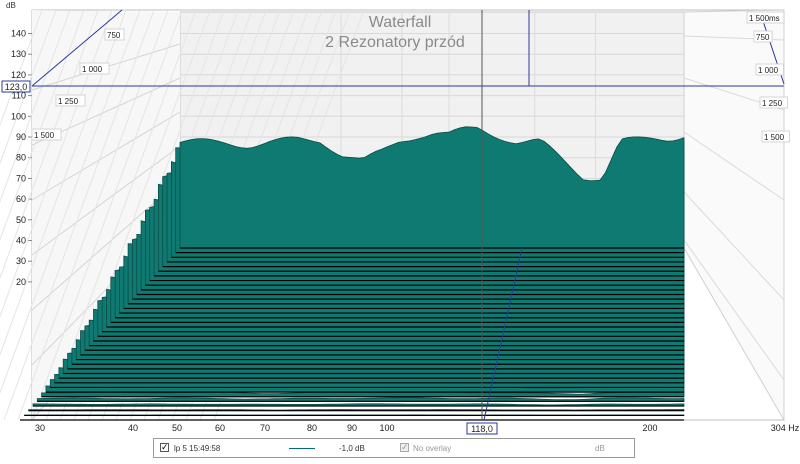 This screenshot has height=464, width=800. Describe the element at coordinates (302, 448) in the screenshot. I see `legend-series-swatch` at that location.